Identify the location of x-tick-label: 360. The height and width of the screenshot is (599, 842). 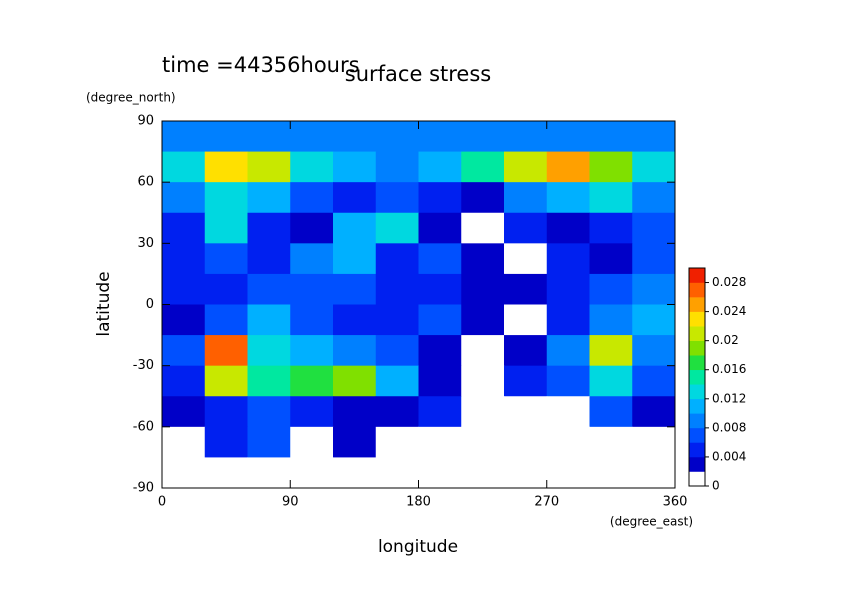
(675, 502).